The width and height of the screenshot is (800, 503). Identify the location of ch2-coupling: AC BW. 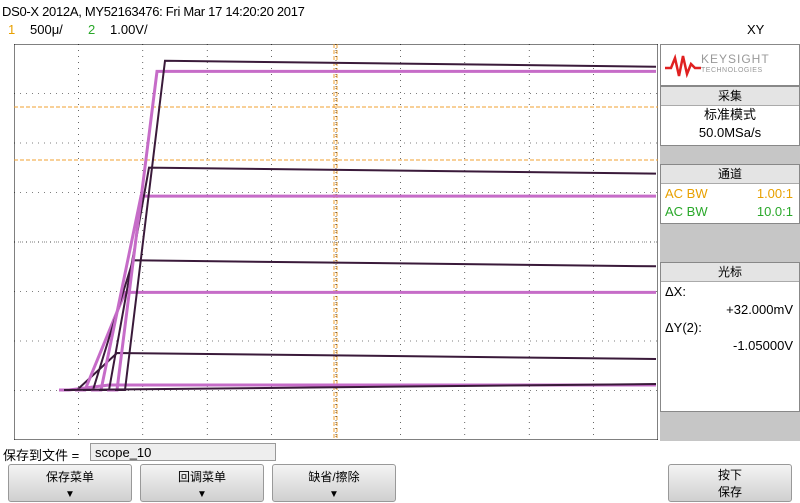
(686, 211).